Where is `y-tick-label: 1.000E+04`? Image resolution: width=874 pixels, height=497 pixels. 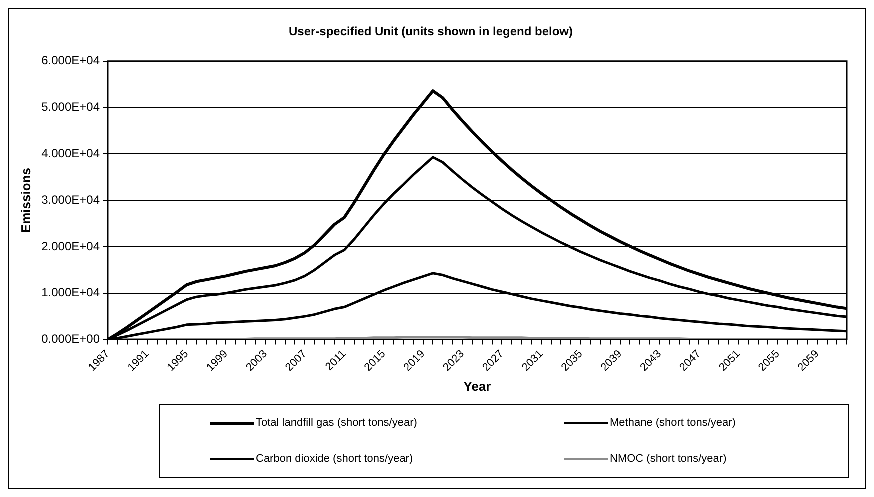 y-tick-label: 1.000E+04 is located at coordinates (71, 293).